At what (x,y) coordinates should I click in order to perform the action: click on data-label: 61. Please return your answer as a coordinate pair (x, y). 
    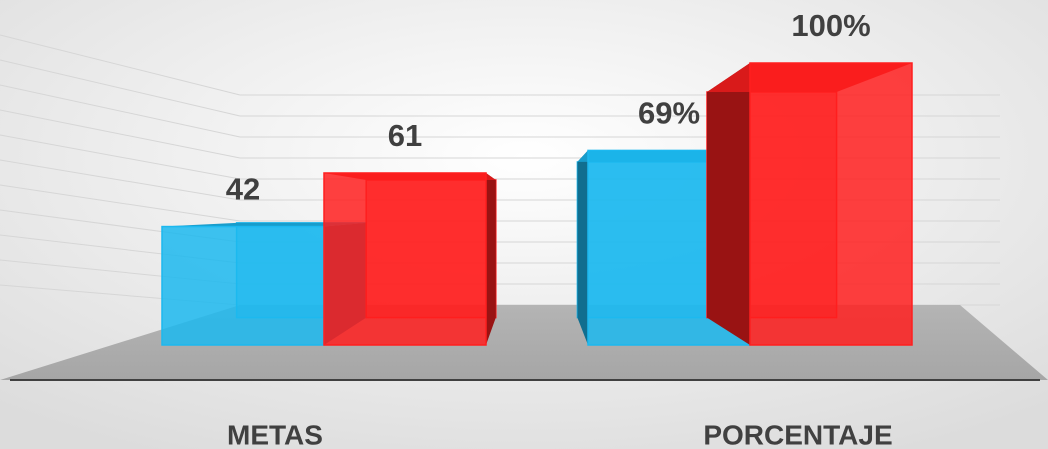
    Looking at the image, I should click on (405, 135).